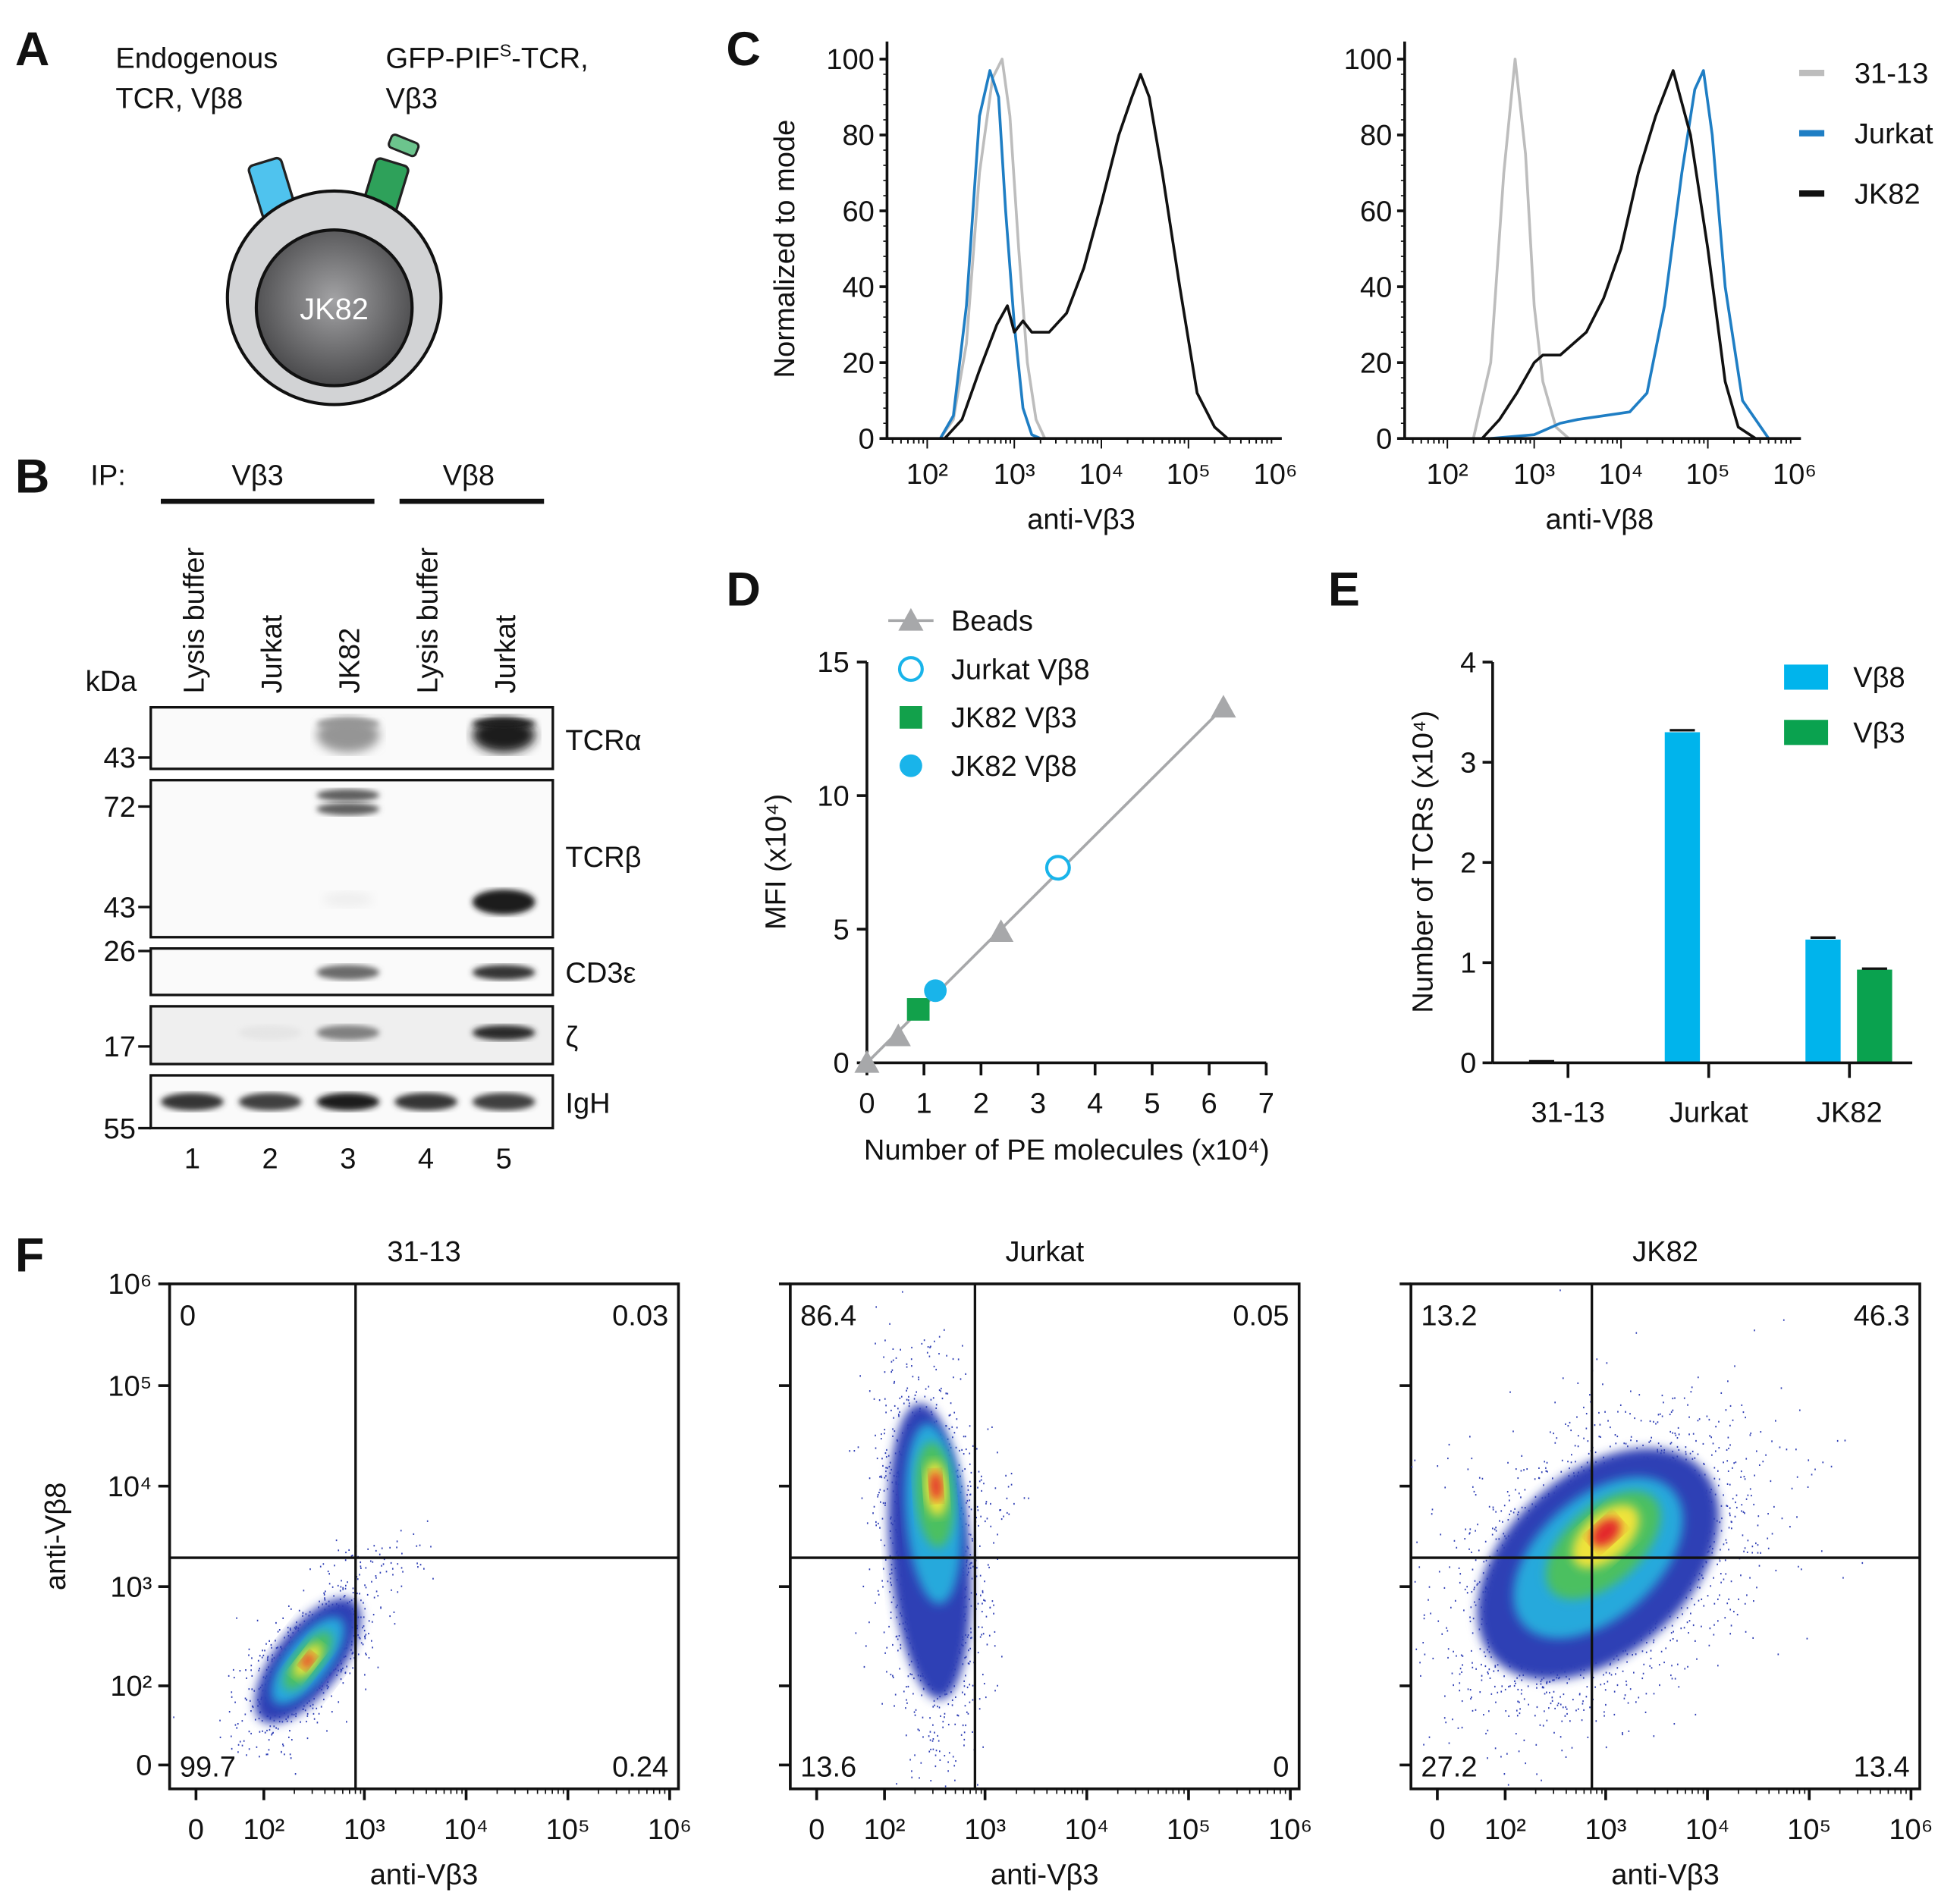  What do you see at coordinates (120, 952) in the screenshot?
I see `mw-marker: 26` at bounding box center [120, 952].